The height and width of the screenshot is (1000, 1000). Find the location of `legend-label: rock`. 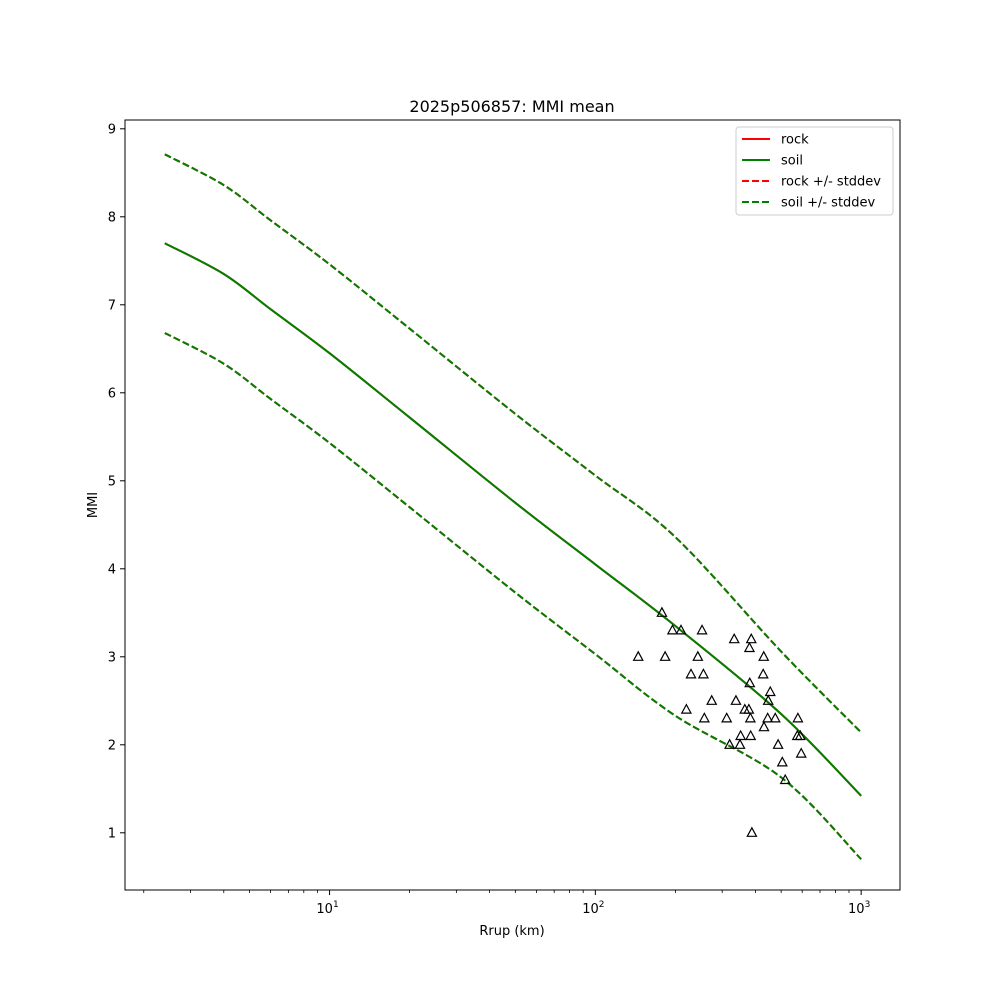

legend-label: rock is located at coordinates (795, 140).